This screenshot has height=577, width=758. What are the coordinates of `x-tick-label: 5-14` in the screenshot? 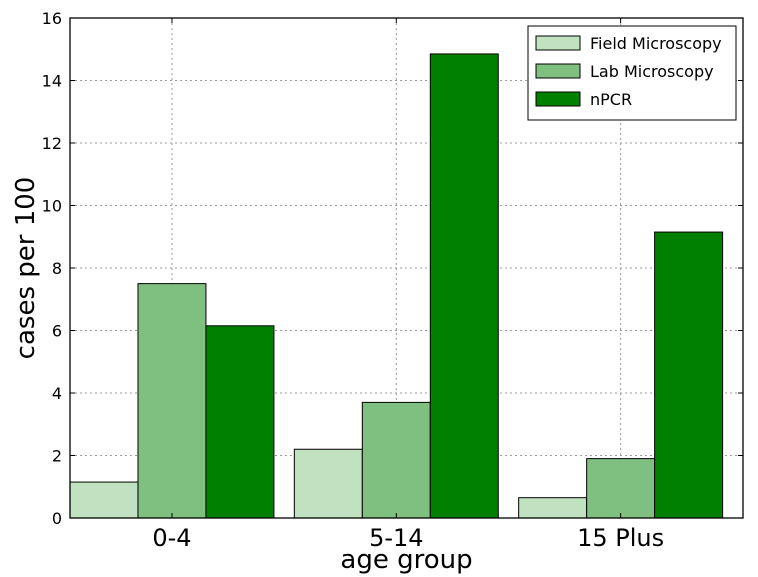 It's located at (396, 538).